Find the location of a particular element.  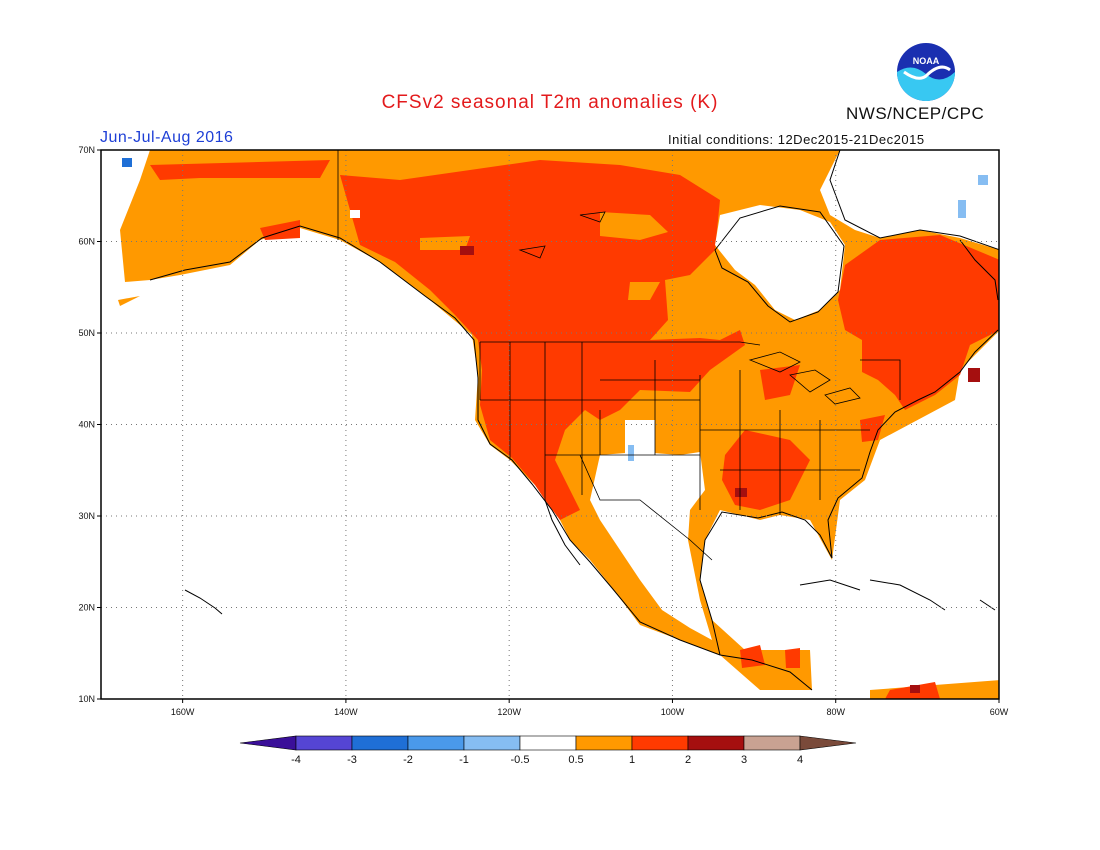

lon-tick-label: 60W is located at coordinates (999, 712).